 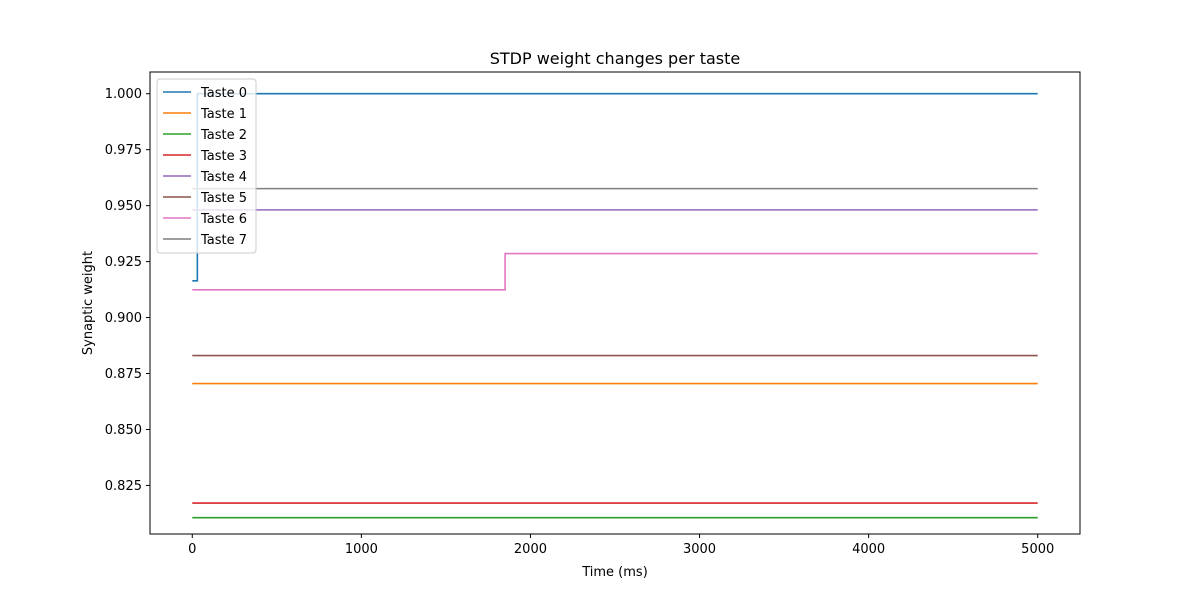 What do you see at coordinates (699, 549) in the screenshot?
I see `x-tick-label: 3000` at bounding box center [699, 549].